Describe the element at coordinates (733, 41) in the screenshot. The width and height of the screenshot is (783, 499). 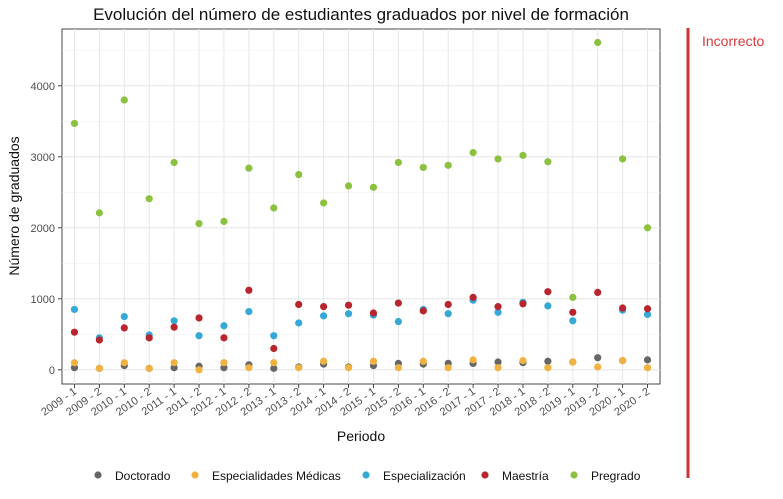
I see `side-annotation-label: Incorrecto` at that location.